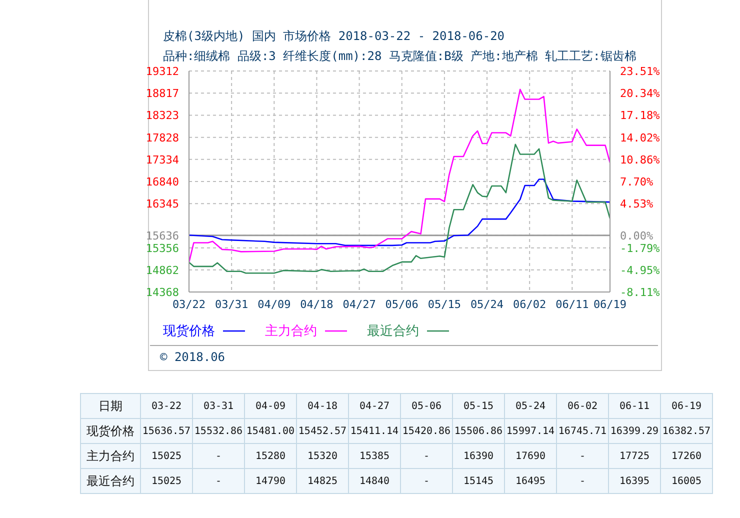 The image size is (740, 518). Describe the element at coordinates (374, 431) in the screenshot. I see `data-label: 15411.14` at that location.